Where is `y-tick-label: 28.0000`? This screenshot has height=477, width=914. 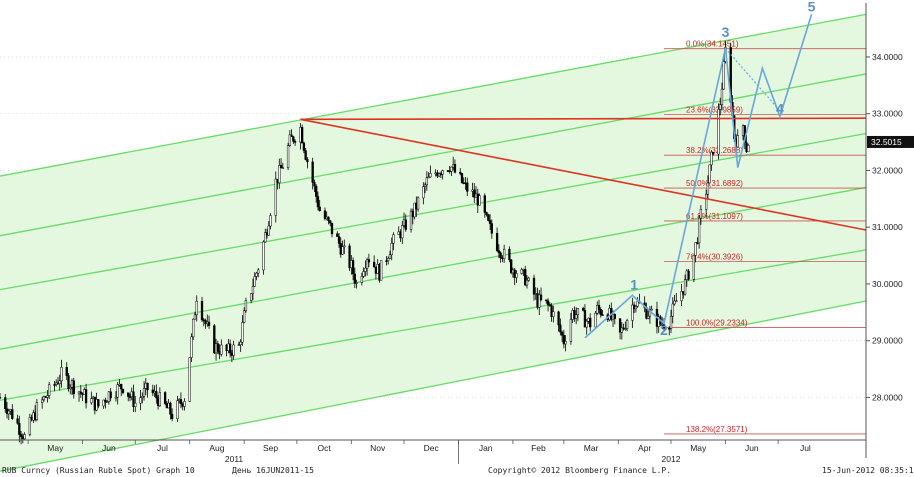 y-tick-label: 28.0000 is located at coordinates (887, 397).